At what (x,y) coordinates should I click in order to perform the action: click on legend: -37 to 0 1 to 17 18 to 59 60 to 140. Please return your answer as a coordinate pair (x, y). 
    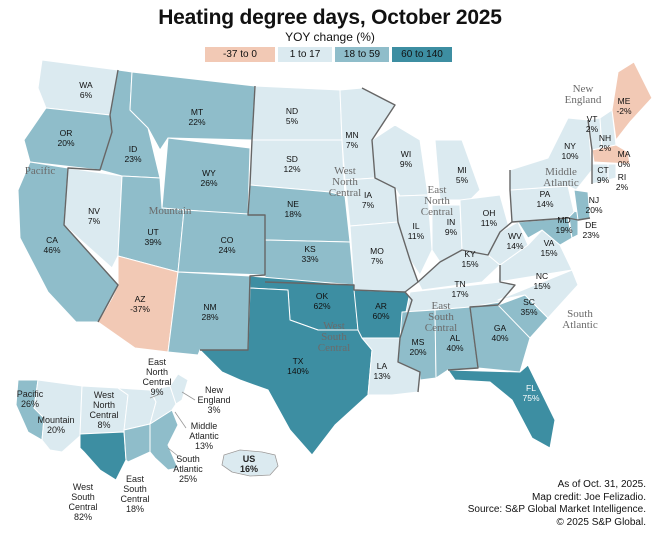
    Looking at the image, I should click on (330, 54).